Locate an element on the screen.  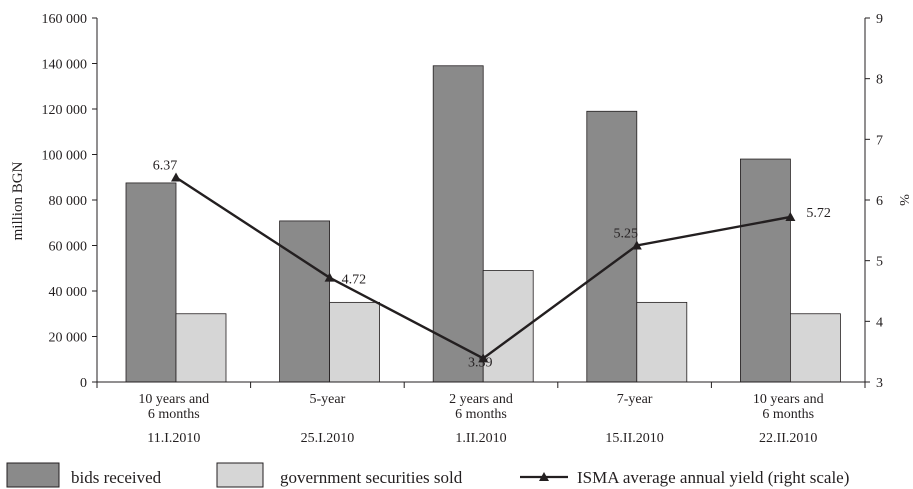
y-right-axis-label: % is located at coordinates (903, 200).